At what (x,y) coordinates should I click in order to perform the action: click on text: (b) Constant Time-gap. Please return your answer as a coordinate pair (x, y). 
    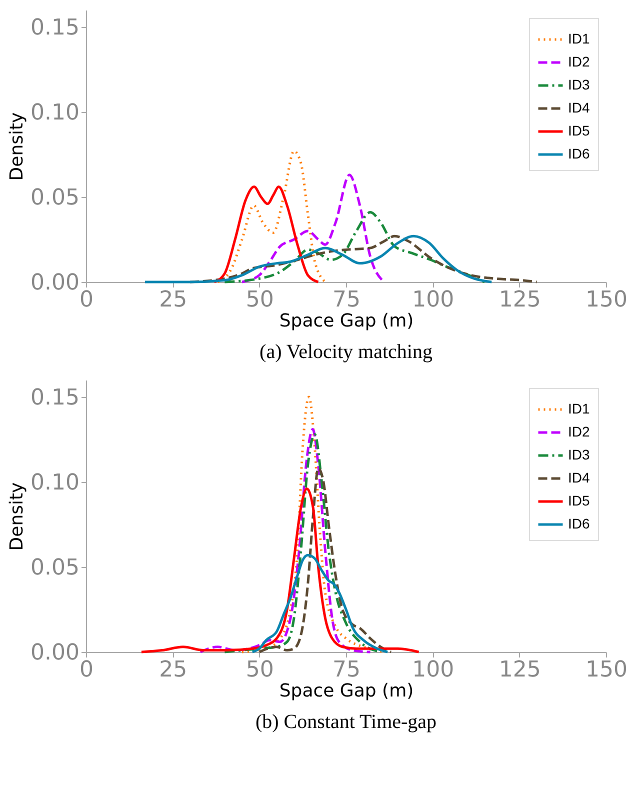
    Looking at the image, I should click on (346, 722).